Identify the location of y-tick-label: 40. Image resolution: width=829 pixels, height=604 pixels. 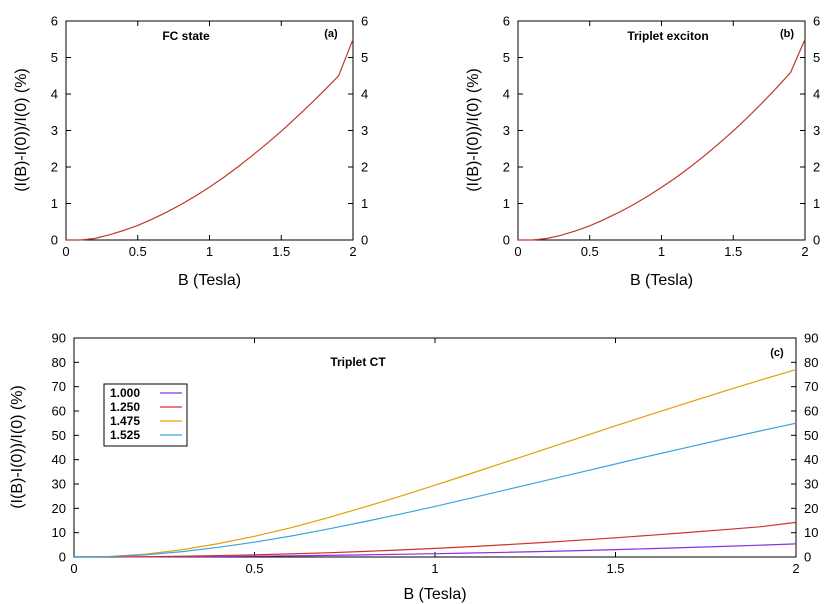
(59, 459).